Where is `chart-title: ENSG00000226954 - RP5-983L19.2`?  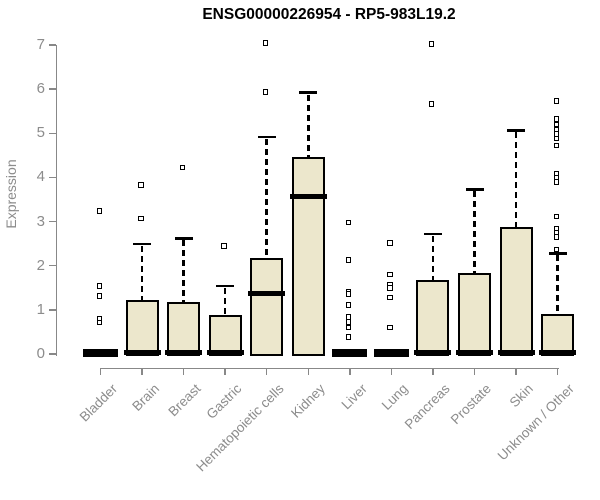 chart-title: ENSG00000226954 - RP5-983L19.2 is located at coordinates (329, 14).